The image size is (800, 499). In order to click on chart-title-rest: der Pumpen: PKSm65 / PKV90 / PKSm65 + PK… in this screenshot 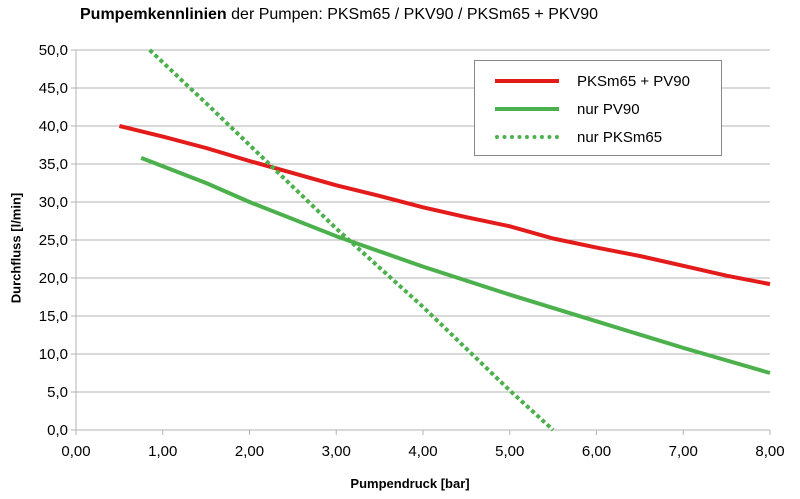, I will do `click(412, 14)`.